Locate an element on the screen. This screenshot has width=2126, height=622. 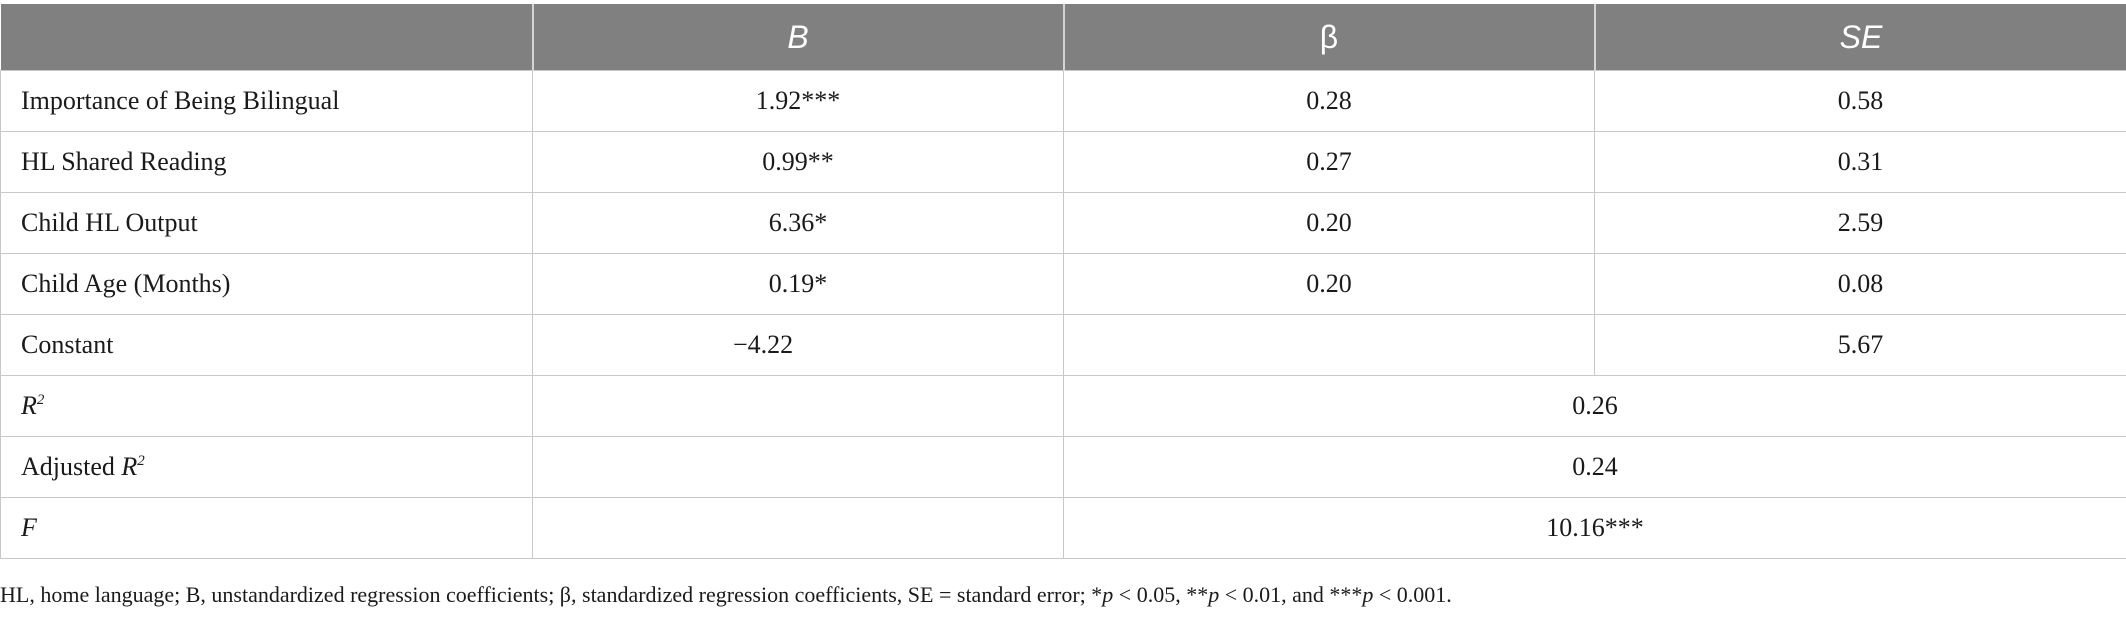
table-row: HL Shared Reading 0.99** 0.27 0.31 is located at coordinates (1063, 162).